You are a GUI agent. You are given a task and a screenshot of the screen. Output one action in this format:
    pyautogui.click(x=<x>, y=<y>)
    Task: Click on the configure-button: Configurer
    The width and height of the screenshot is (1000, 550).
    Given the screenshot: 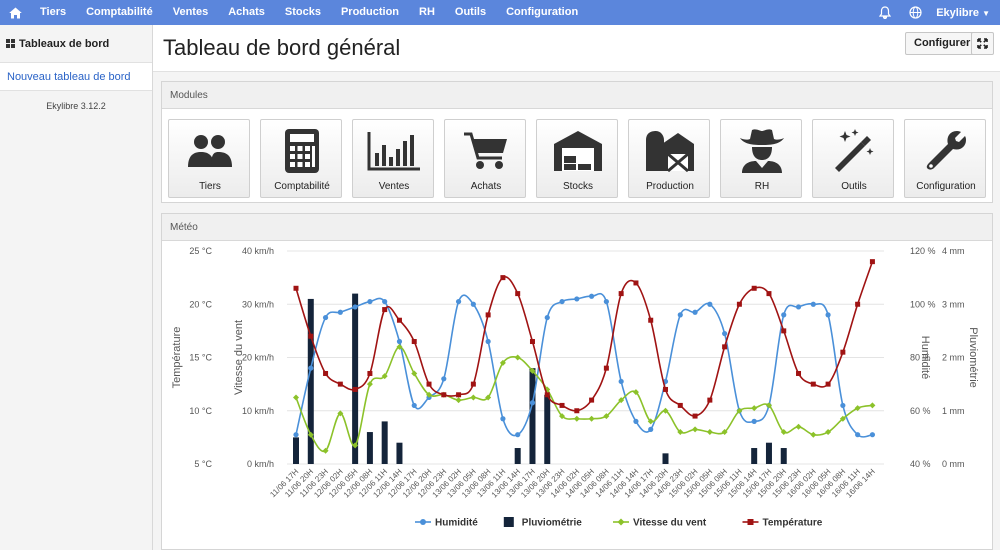 What is the action you would take?
    pyautogui.click(x=942, y=43)
    